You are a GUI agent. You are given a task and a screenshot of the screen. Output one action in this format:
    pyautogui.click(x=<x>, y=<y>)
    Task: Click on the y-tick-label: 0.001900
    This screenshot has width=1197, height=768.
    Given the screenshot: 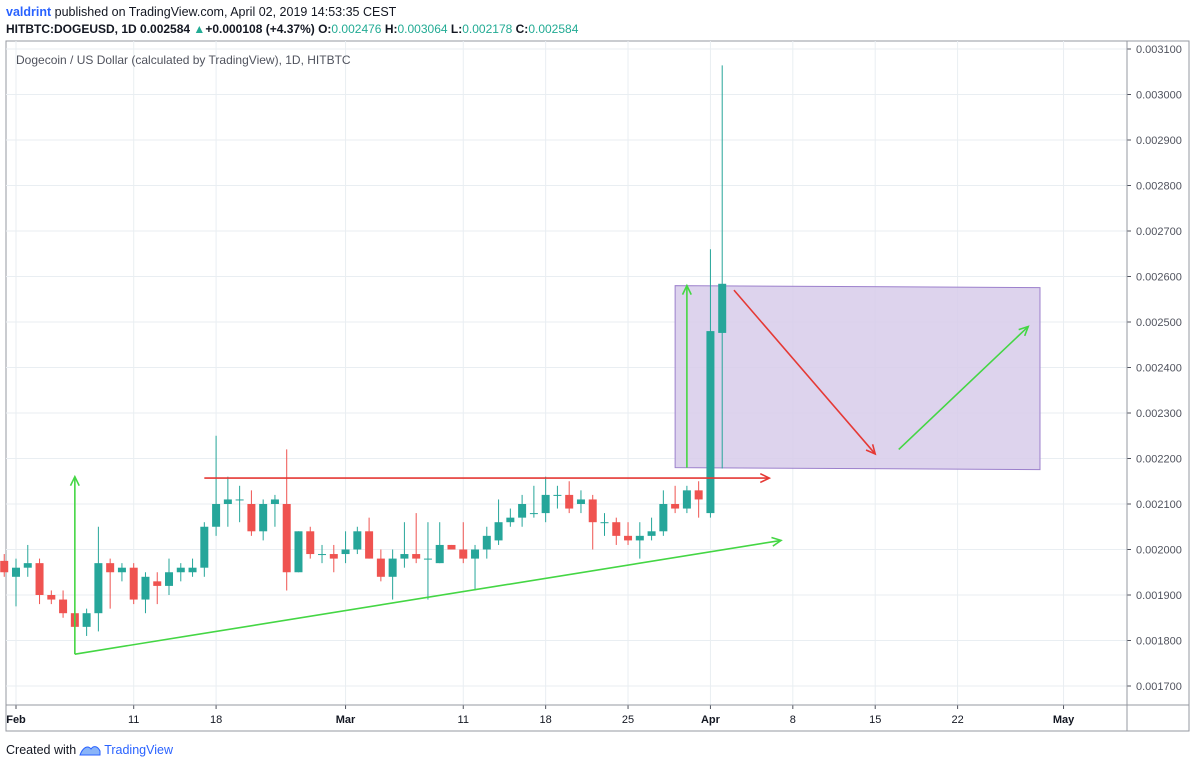 What is the action you would take?
    pyautogui.click(x=1159, y=596)
    